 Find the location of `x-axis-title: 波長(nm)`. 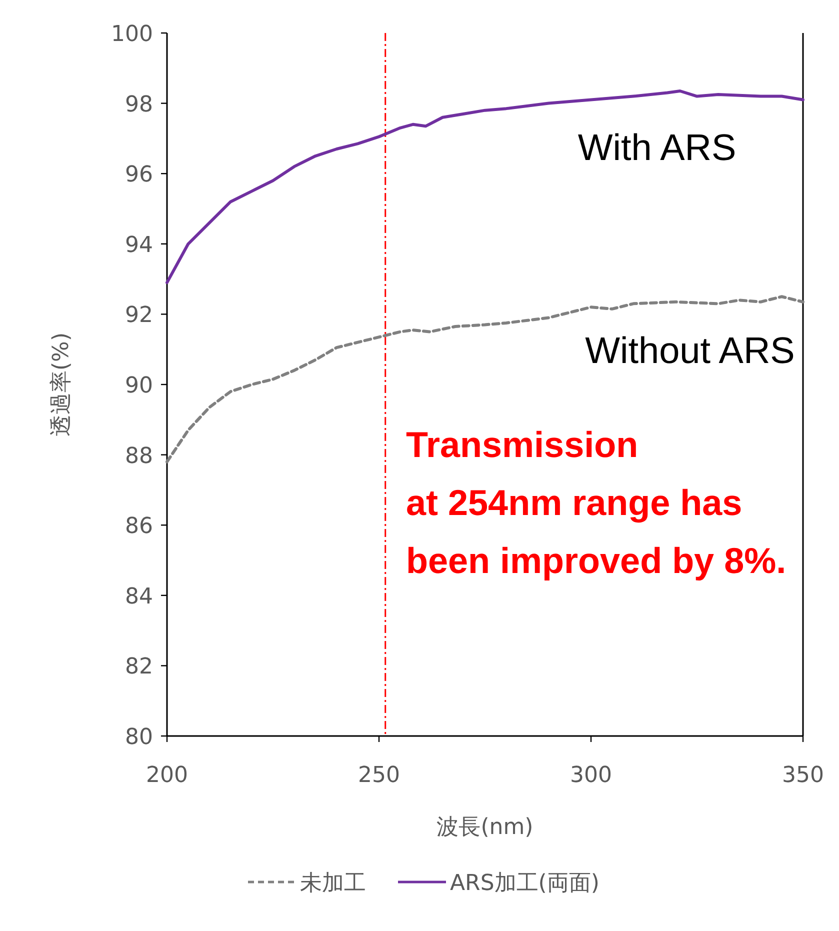

x-axis-title: 波長(nm) is located at coordinates (485, 827).